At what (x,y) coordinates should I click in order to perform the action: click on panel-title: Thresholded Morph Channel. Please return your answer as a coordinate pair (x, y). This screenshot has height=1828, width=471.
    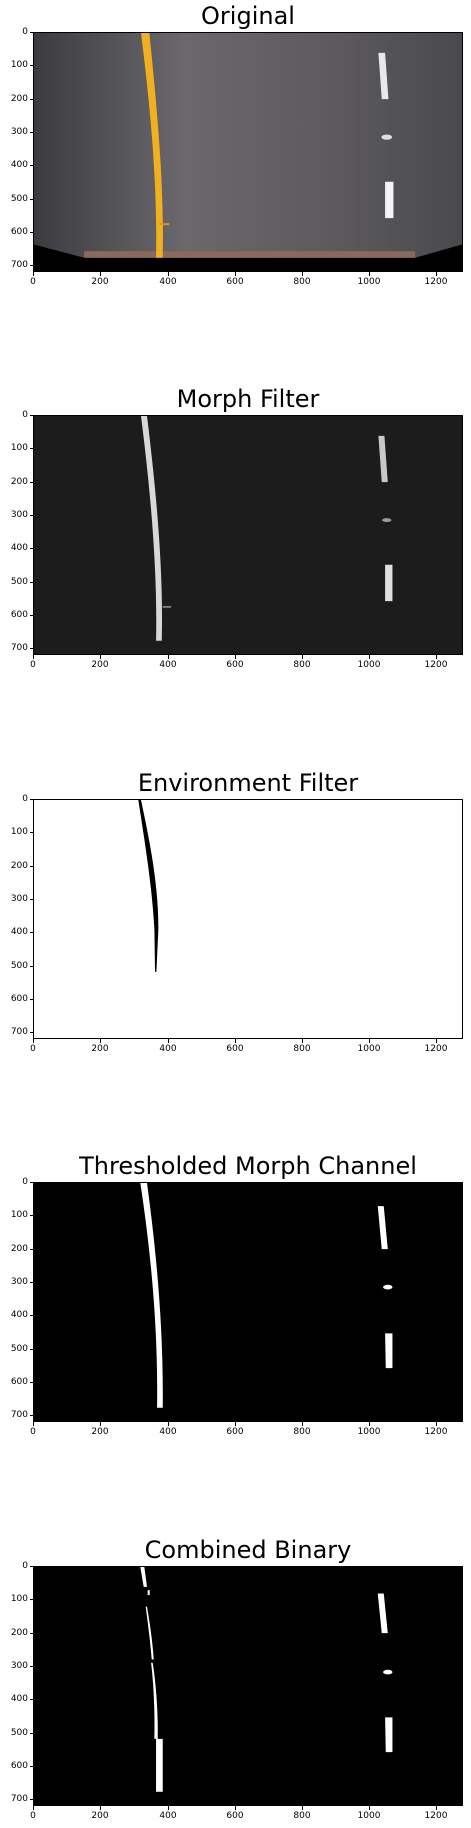
    Looking at the image, I should click on (248, 1166).